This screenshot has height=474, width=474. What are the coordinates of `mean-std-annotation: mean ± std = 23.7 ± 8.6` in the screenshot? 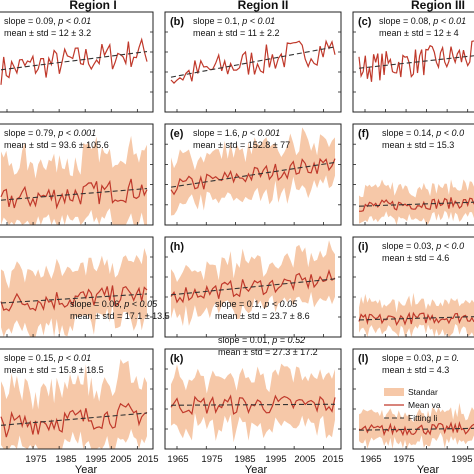 It's located at (262, 316).